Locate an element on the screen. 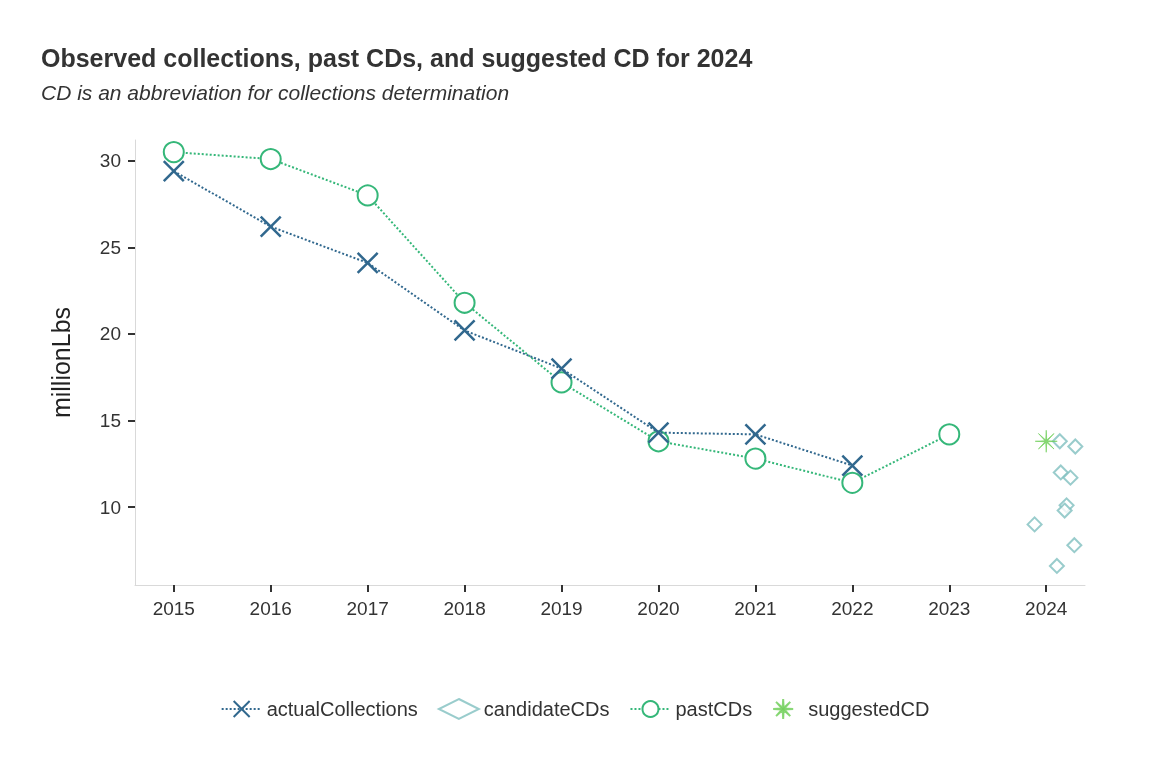 This screenshot has width=1150, height=770. x-tick-label: 2015 is located at coordinates (173, 608).